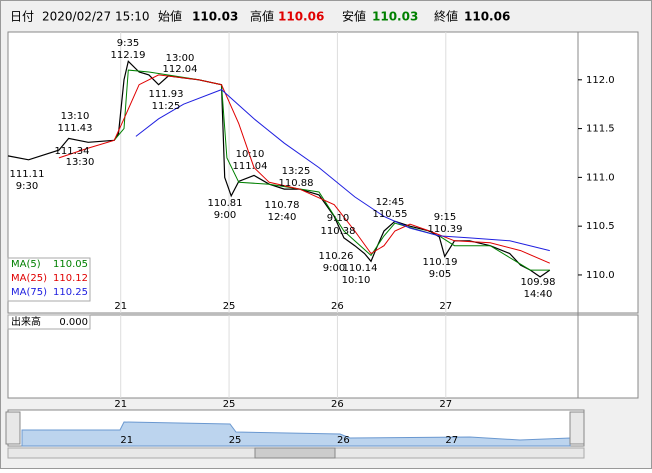 The height and width of the screenshot is (473, 652). Describe the element at coordinates (354, 16) in the screenshot. I see `header-label: 安値` at that location.